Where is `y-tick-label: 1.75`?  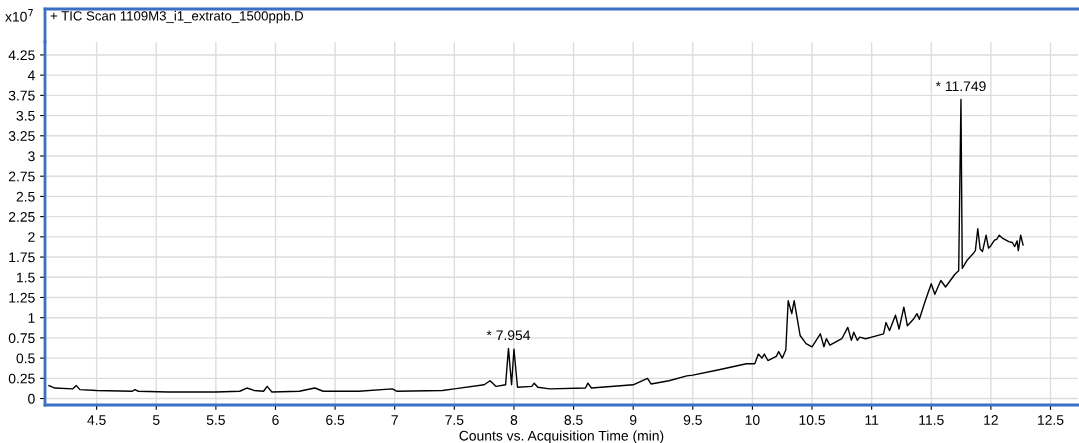 y-tick-label: 1.75 is located at coordinates (22, 257).